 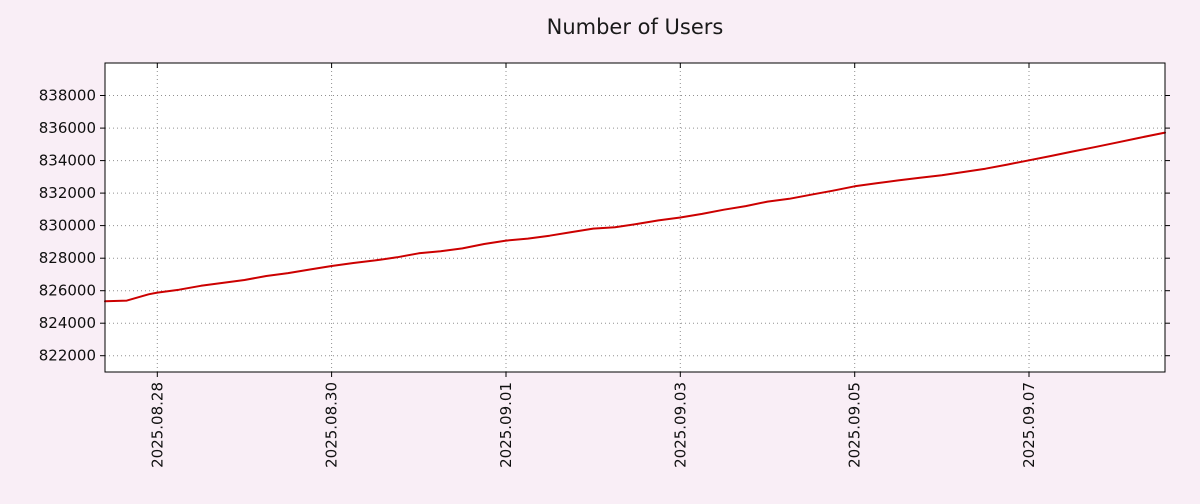 I want to click on chart-title: Number of Users, so click(x=635, y=27).